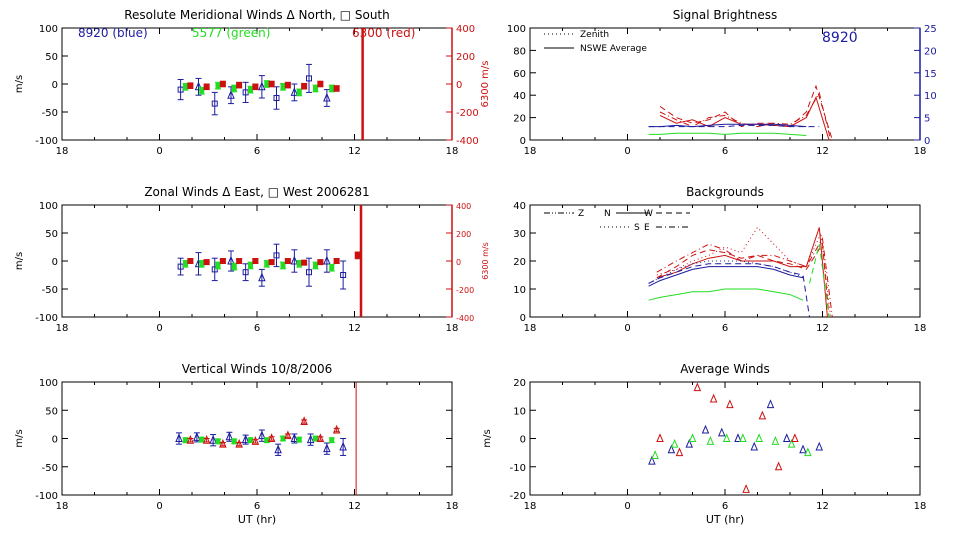  Describe the element at coordinates (930, 29) in the screenshot. I see `right-tick-label: 25` at that location.